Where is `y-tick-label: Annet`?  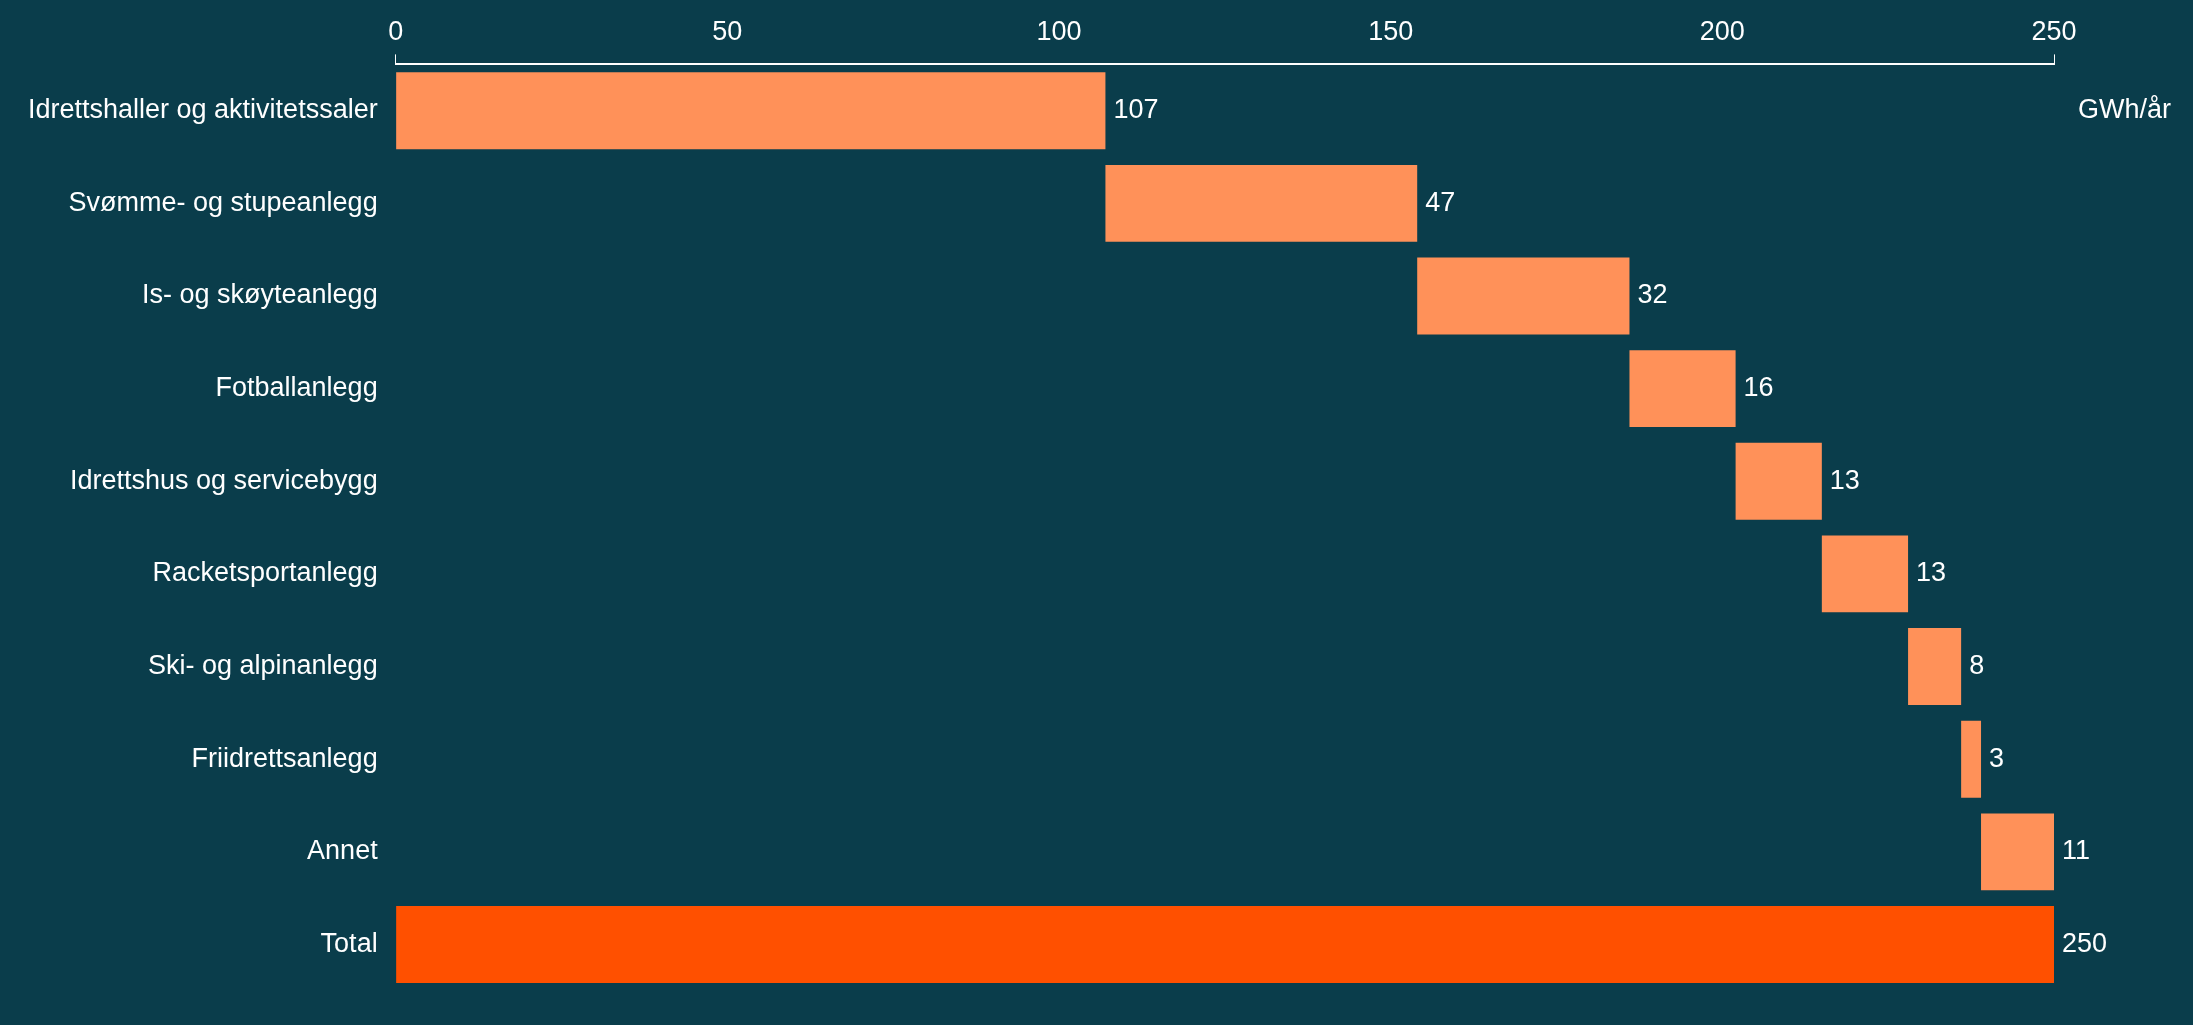 y-tick-label: Annet is located at coordinates (343, 850).